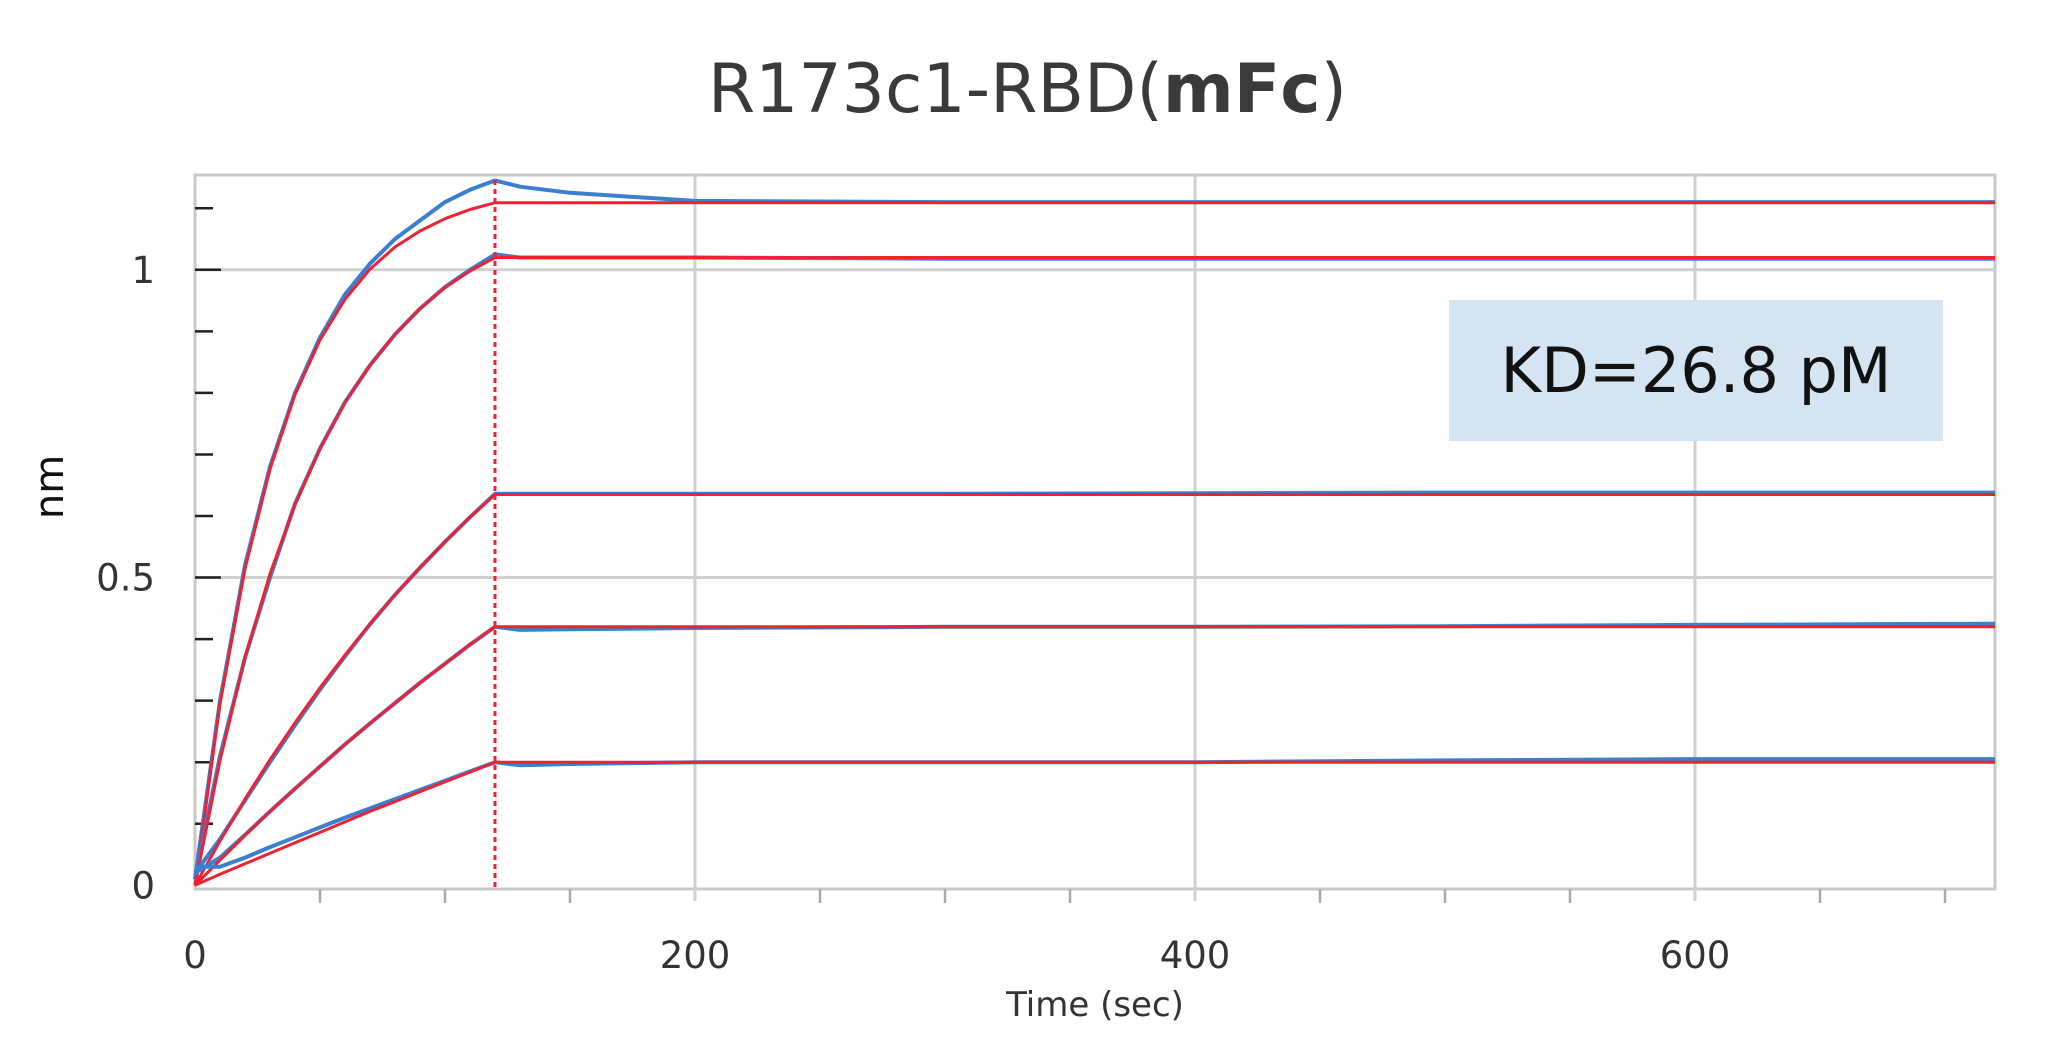  I want to click on x-tick-label: 400, so click(1195, 955).